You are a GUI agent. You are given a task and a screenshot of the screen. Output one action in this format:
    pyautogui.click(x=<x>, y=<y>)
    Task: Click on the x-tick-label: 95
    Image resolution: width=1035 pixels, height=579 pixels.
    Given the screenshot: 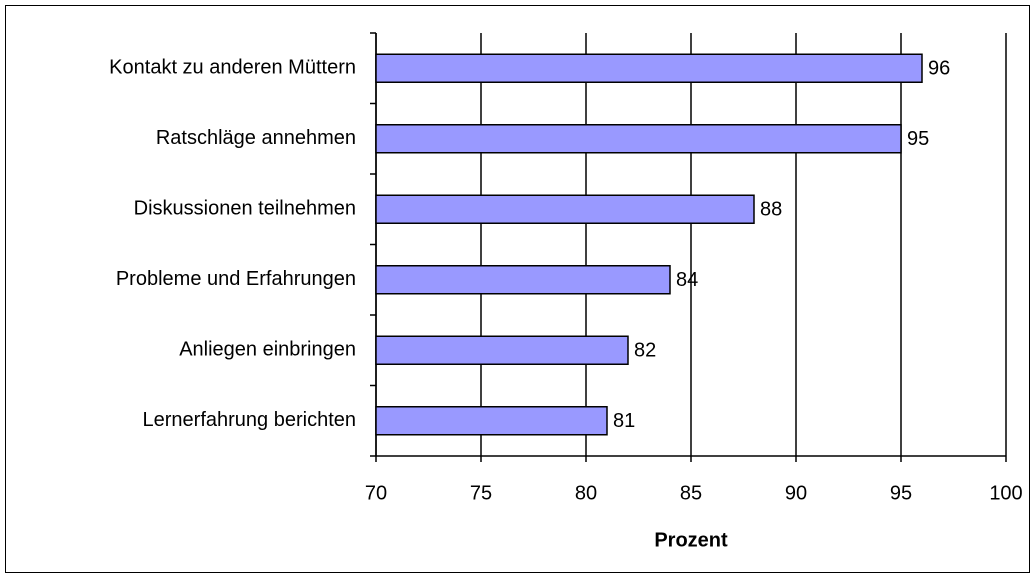 What is the action you would take?
    pyautogui.click(x=901, y=493)
    